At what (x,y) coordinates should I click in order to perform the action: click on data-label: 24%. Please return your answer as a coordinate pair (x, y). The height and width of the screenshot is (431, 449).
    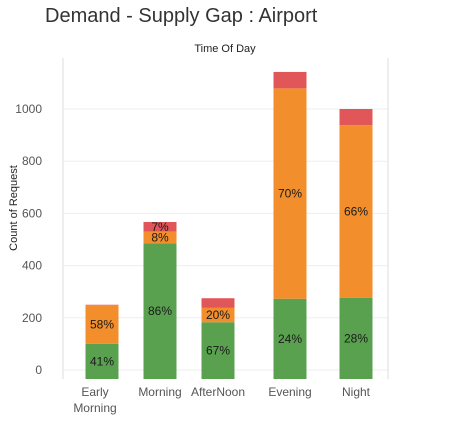
    Looking at the image, I should click on (290, 339).